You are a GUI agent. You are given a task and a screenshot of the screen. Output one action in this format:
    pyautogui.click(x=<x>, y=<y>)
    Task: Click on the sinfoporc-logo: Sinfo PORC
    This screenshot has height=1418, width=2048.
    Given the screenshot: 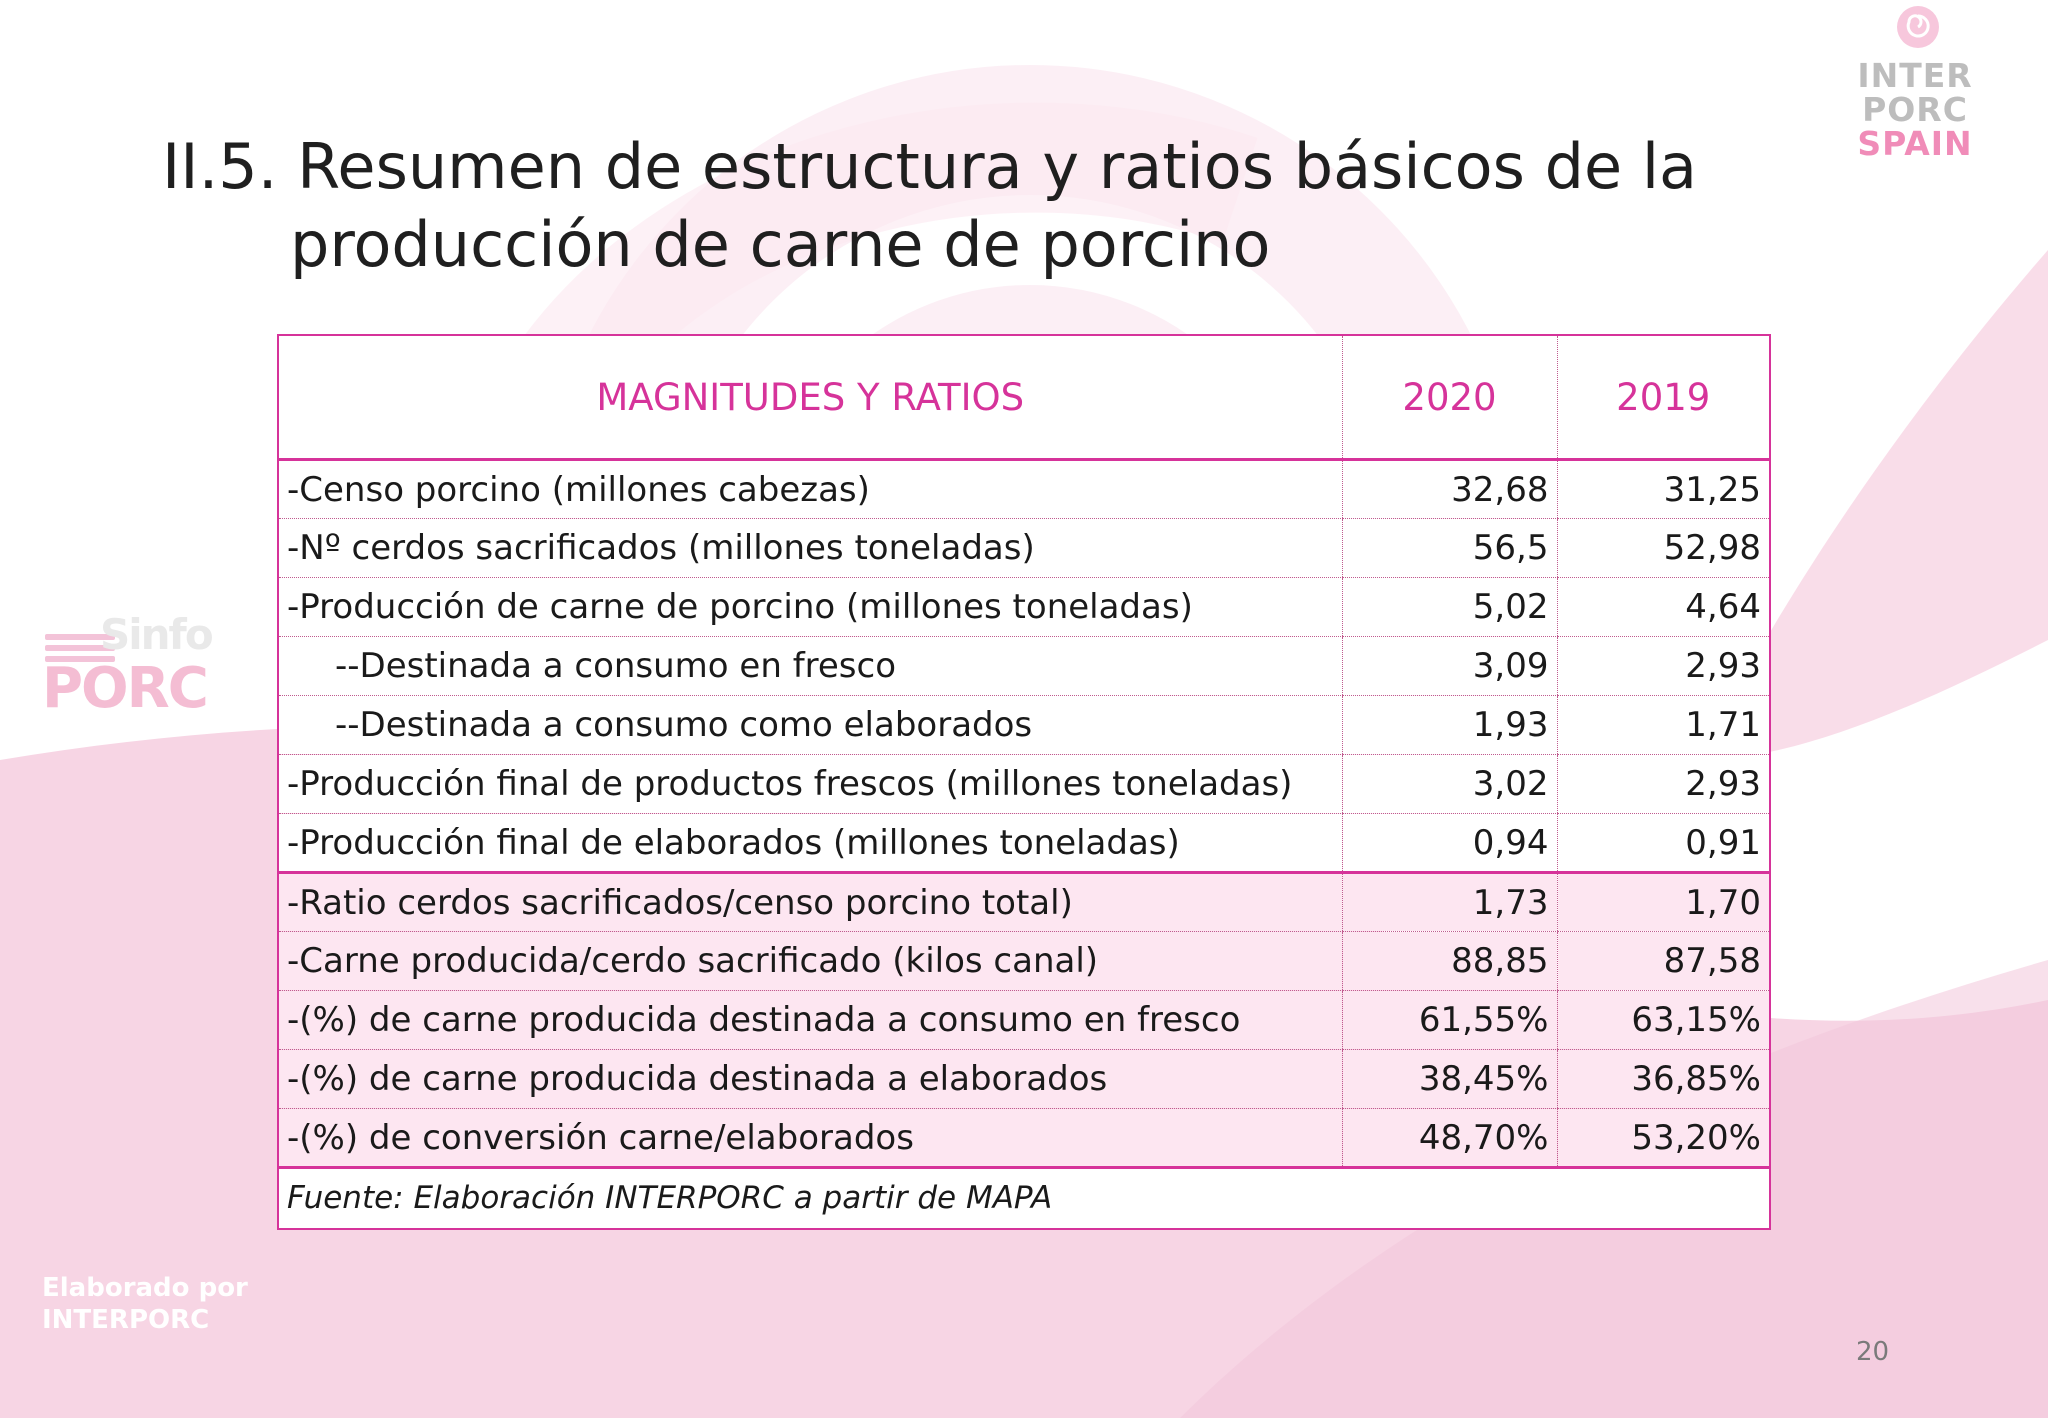 What is the action you would take?
    pyautogui.click(x=127, y=665)
    